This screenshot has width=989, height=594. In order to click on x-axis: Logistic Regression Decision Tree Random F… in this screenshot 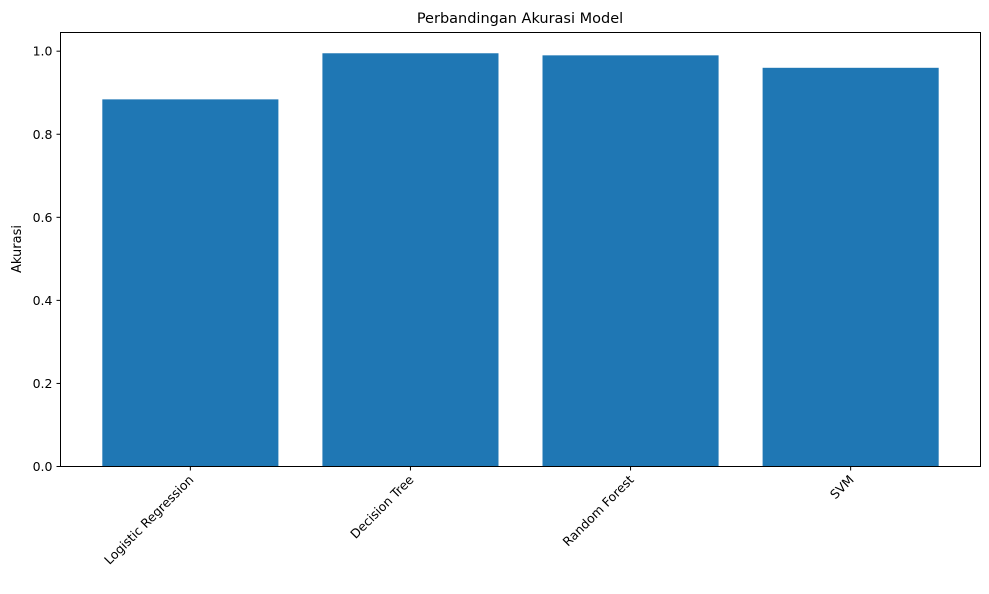, I will do `click(479, 516)`.